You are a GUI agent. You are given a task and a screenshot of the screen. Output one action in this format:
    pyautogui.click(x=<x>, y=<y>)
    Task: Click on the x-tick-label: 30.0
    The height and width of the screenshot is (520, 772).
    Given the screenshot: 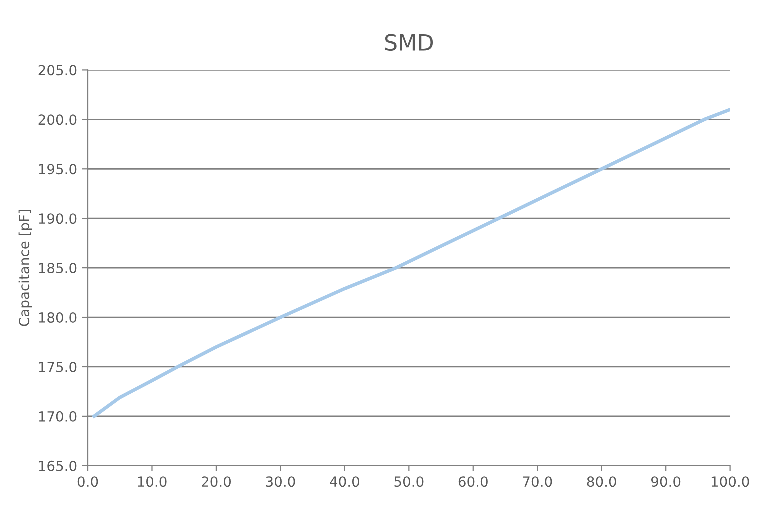 What is the action you would take?
    pyautogui.click(x=281, y=482)
    